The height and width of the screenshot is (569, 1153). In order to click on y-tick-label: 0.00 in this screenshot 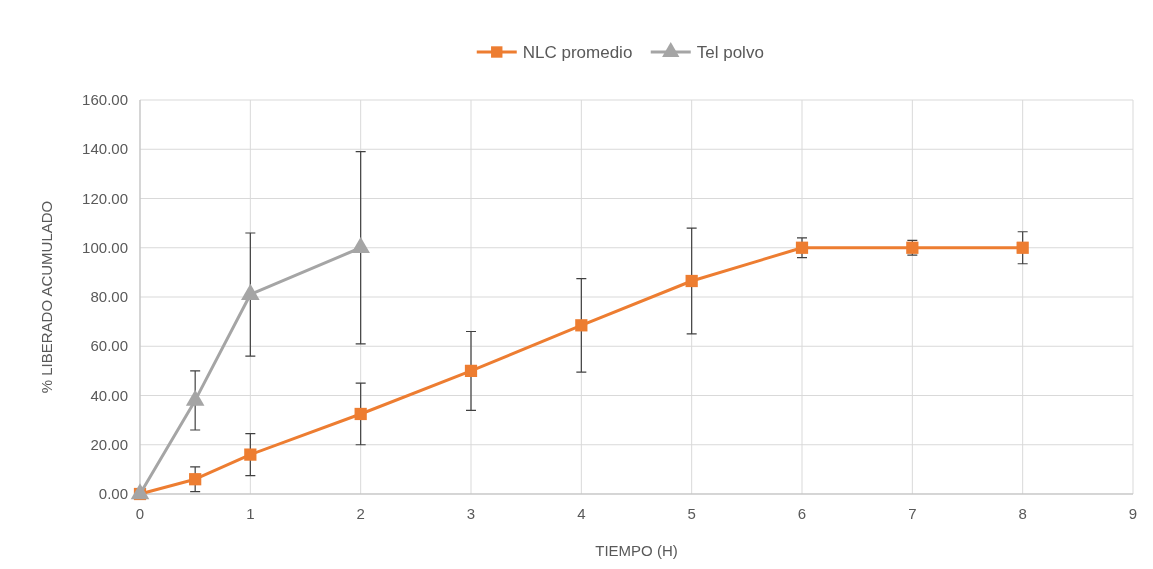, I will do `click(113, 493)`.